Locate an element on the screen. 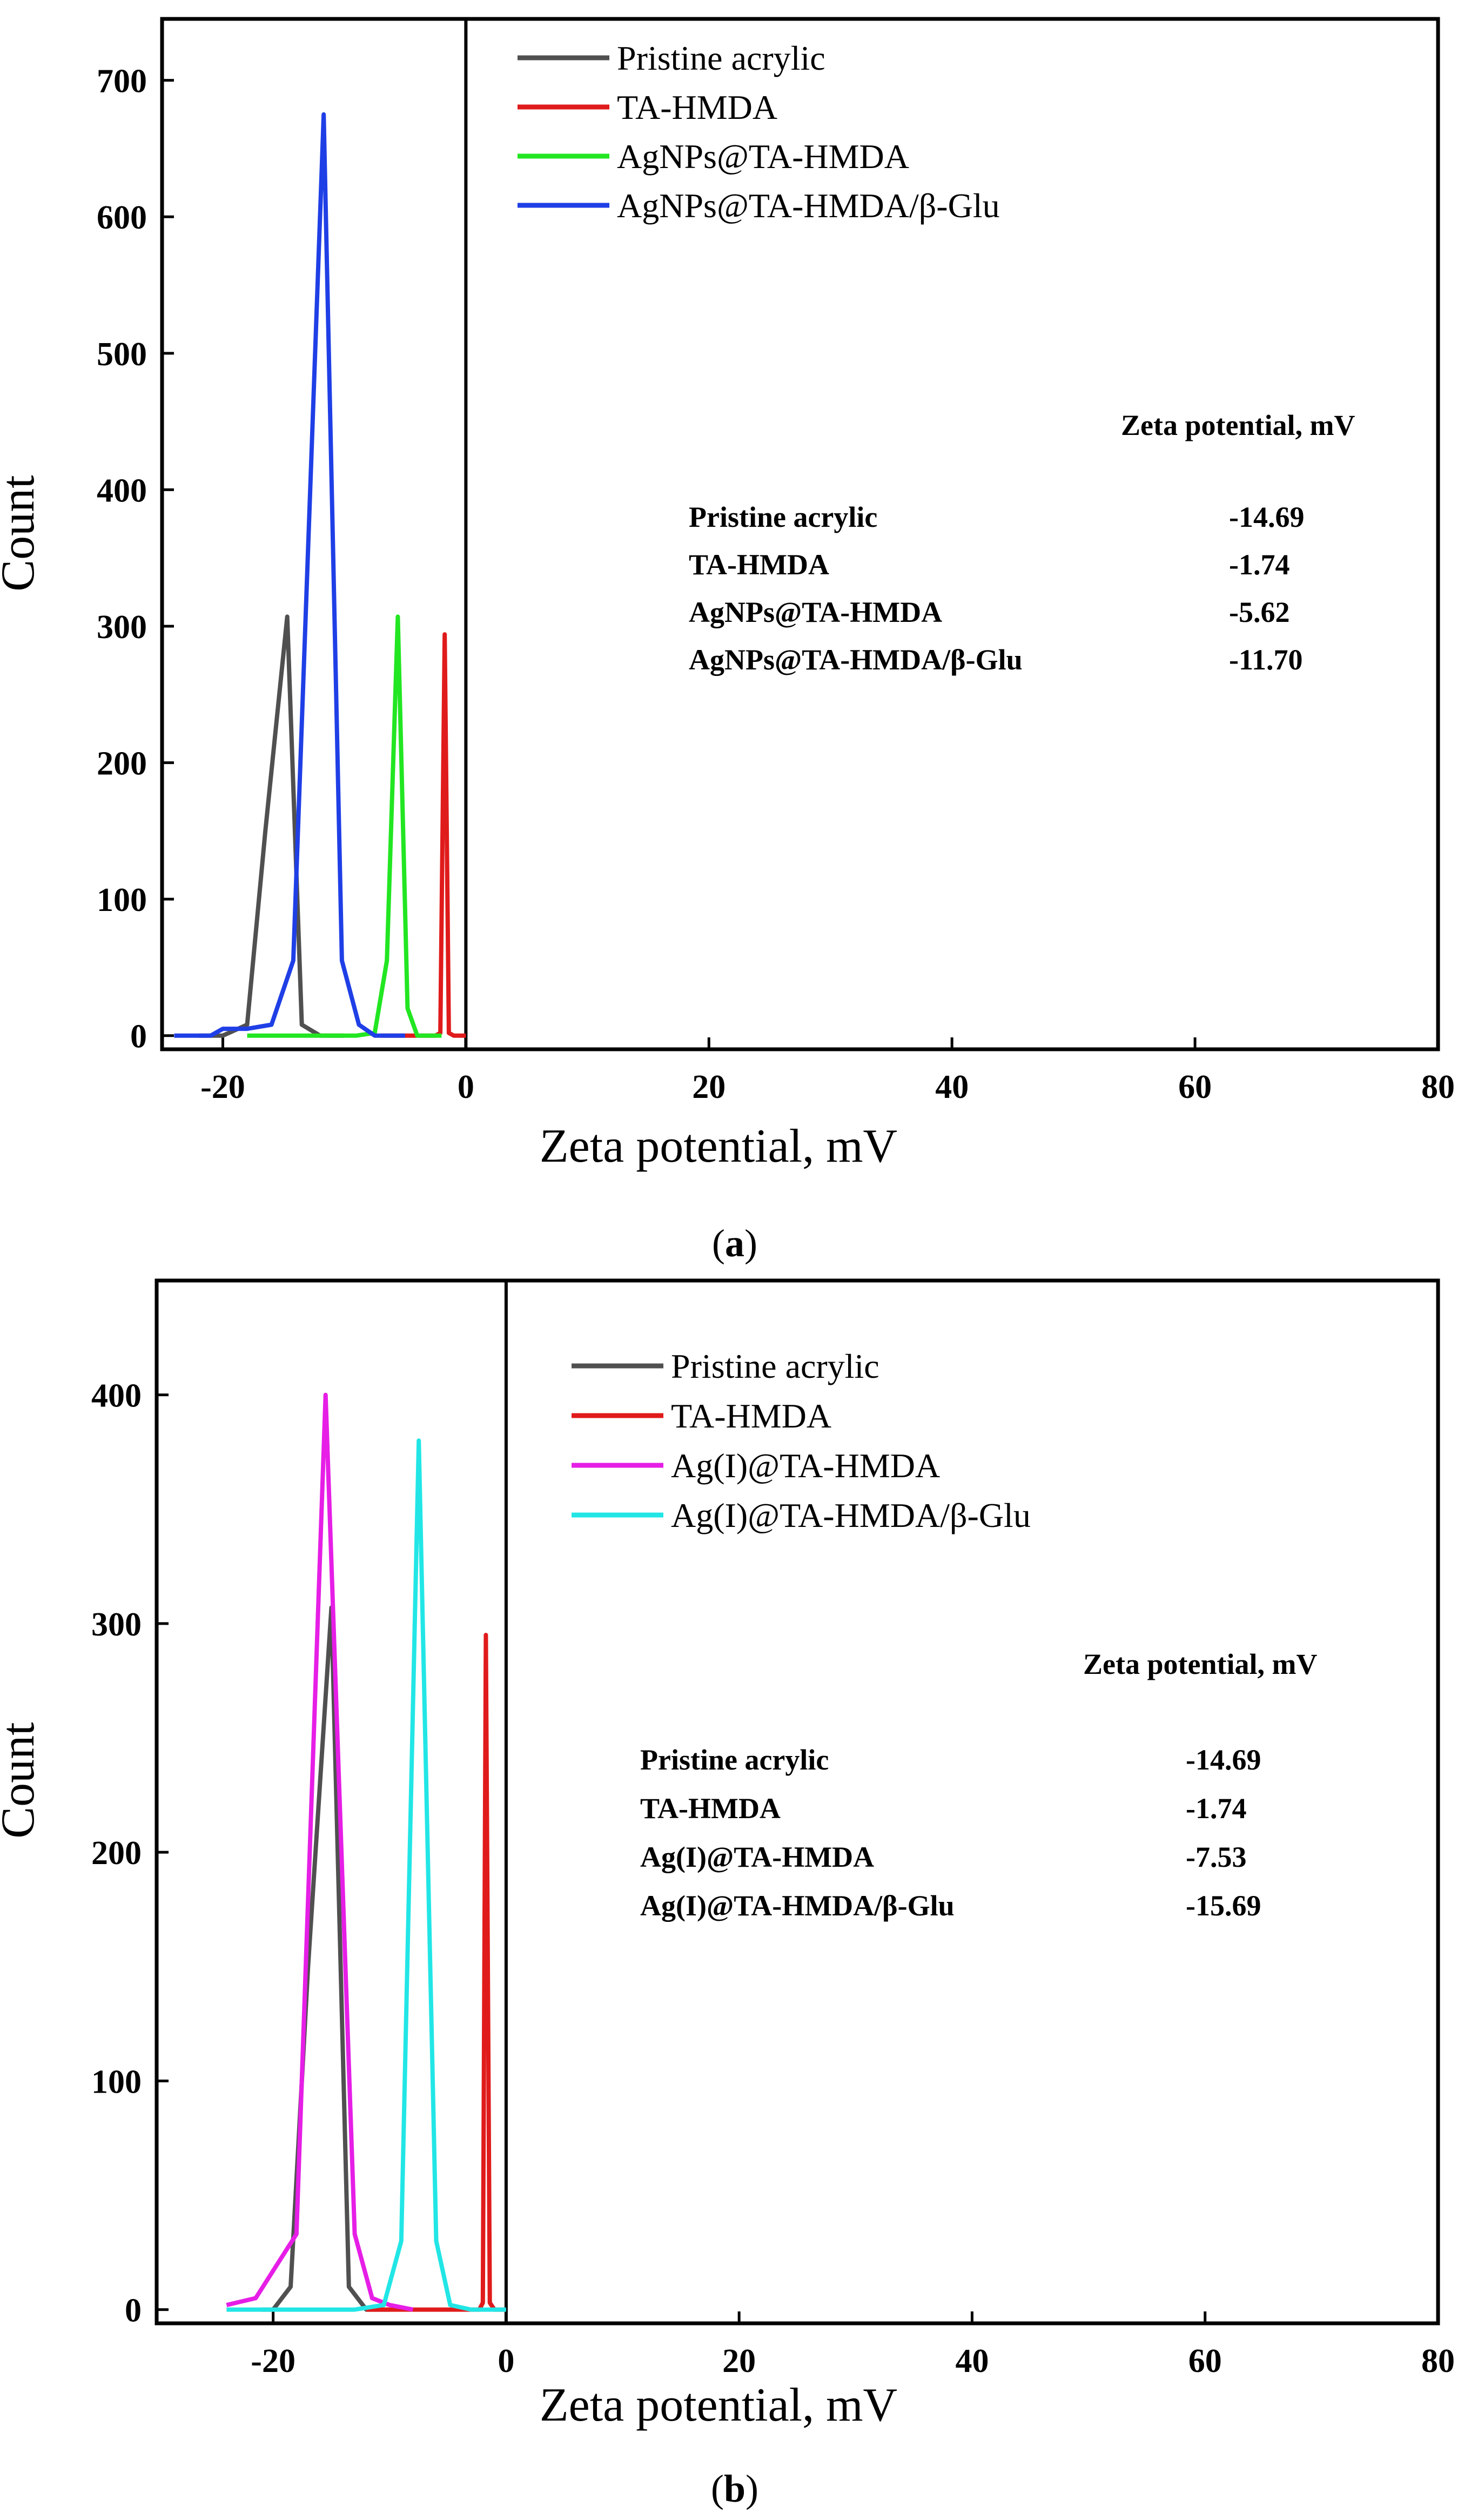  table-row-label: Ag(I)@TA-HMDA is located at coordinates (757, 1857).